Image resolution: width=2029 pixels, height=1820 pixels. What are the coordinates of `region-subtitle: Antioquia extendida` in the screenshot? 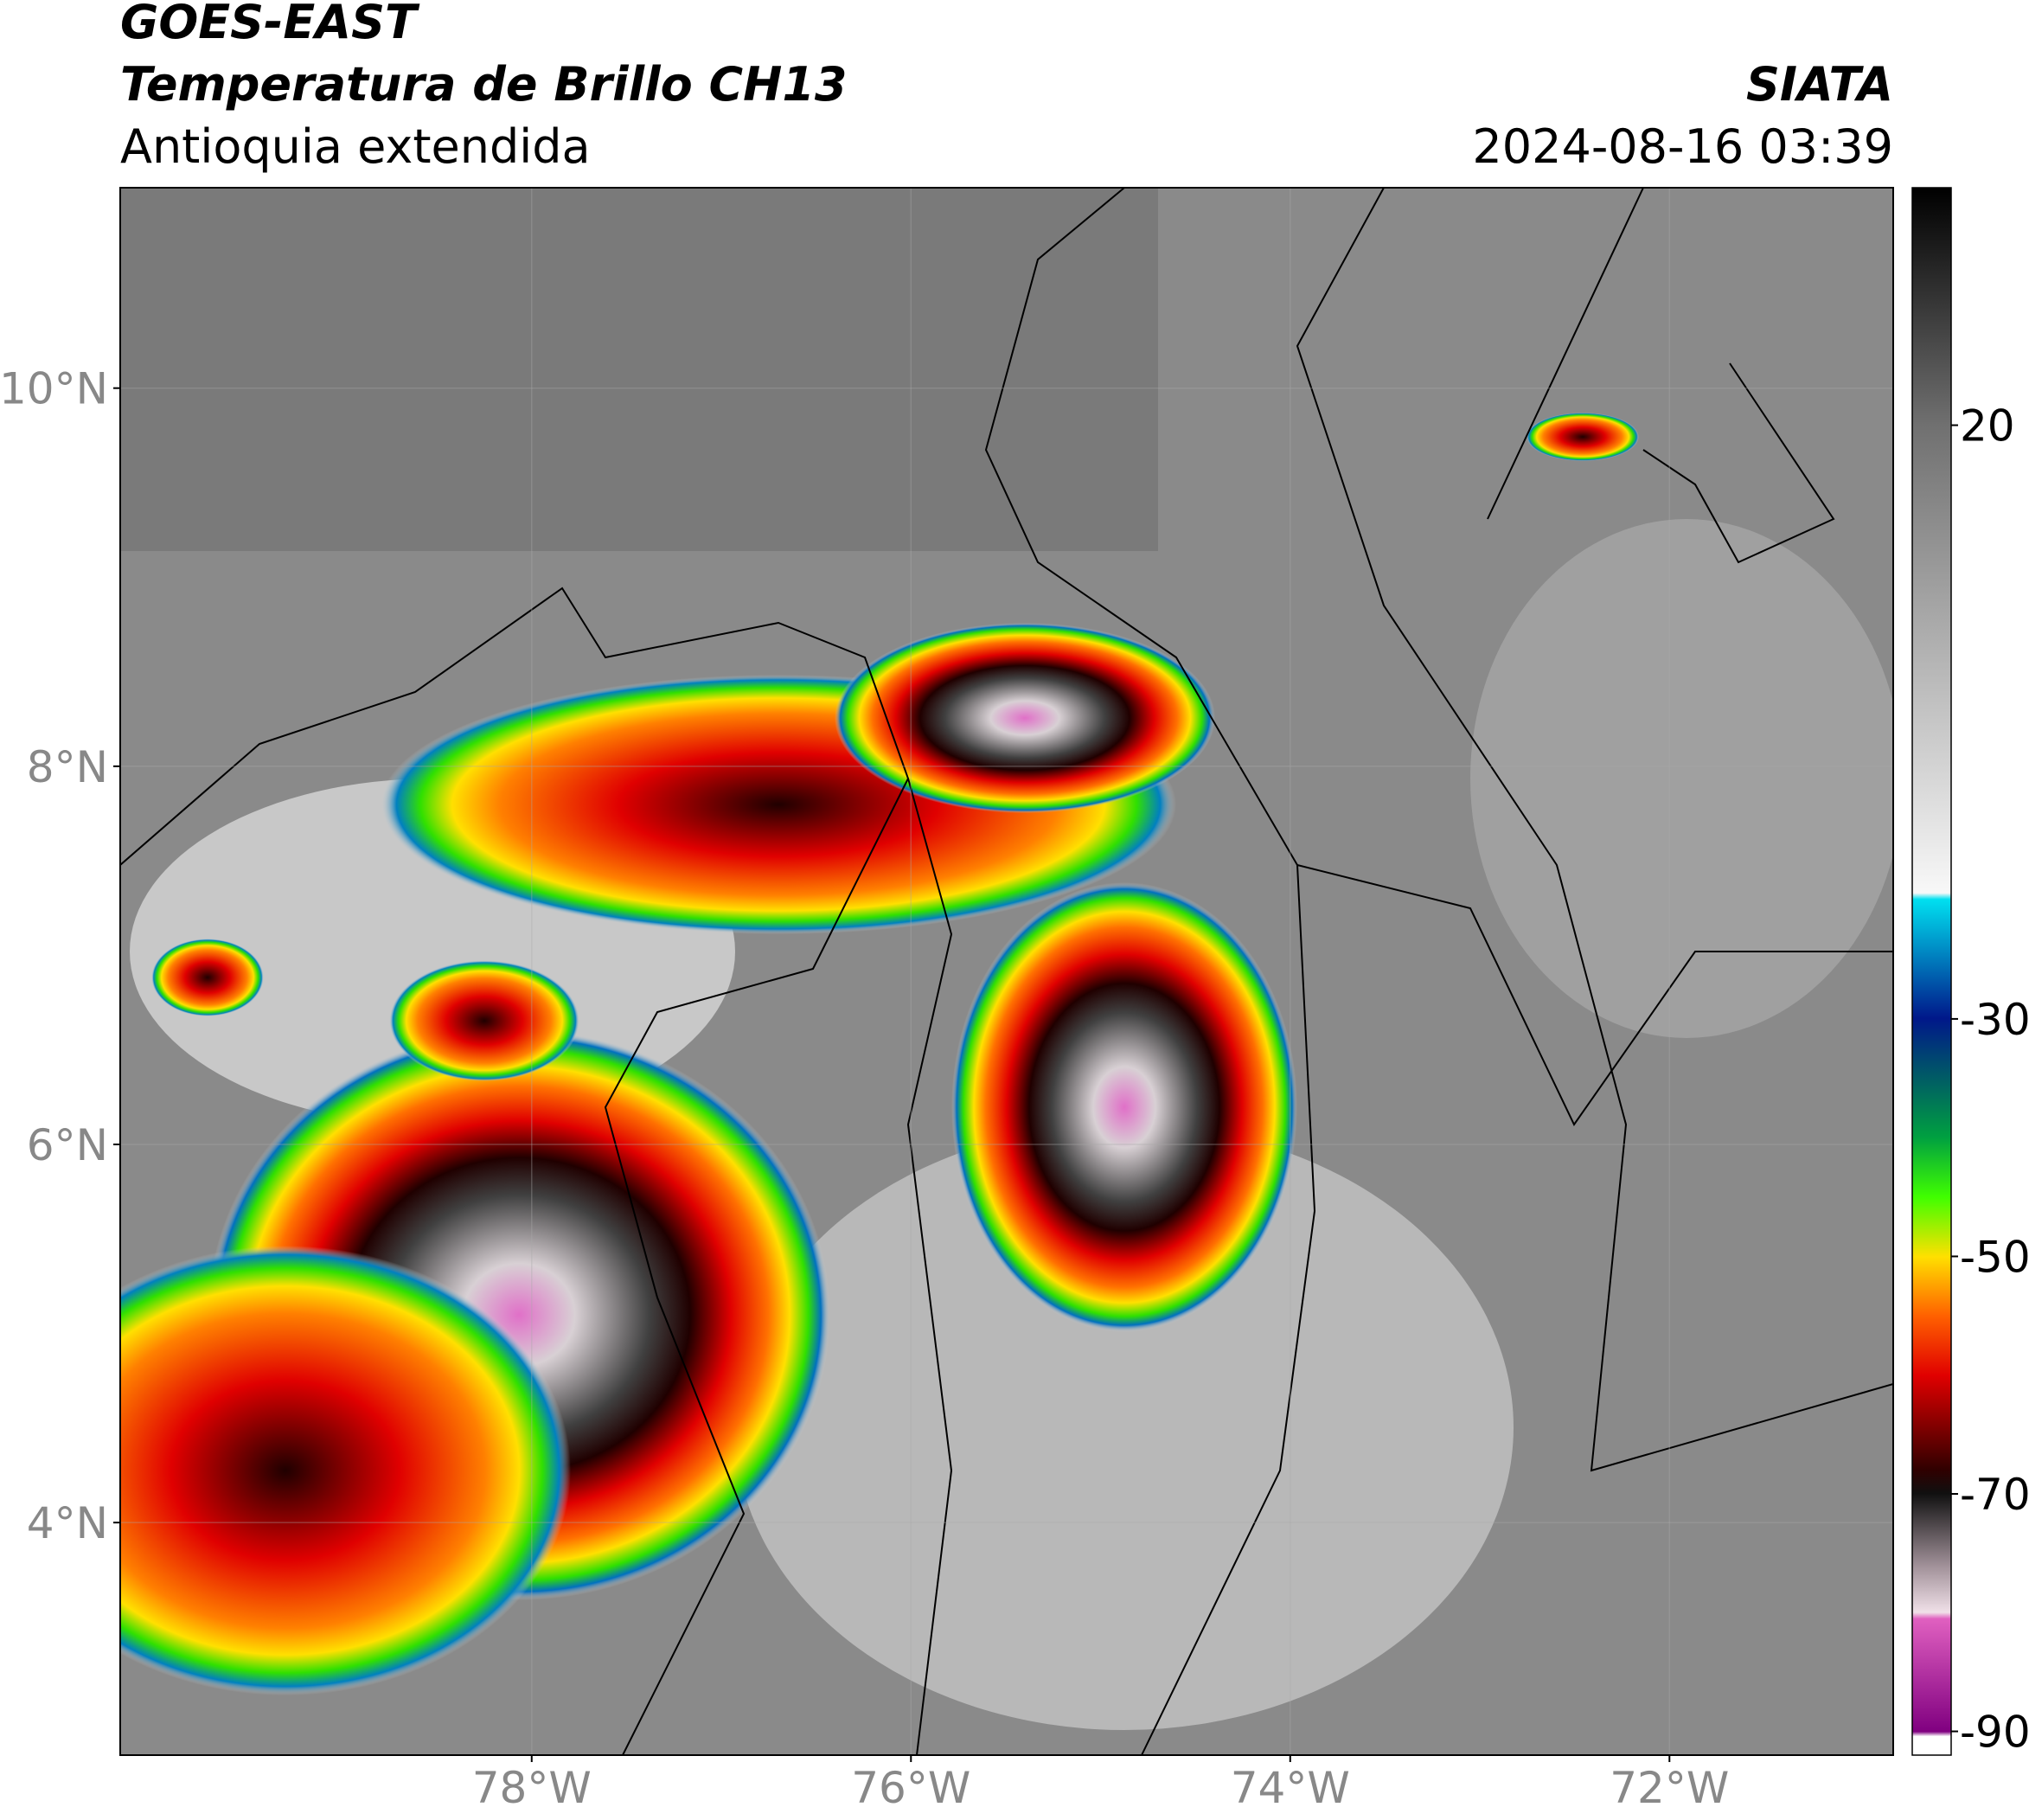 It's located at (355, 146).